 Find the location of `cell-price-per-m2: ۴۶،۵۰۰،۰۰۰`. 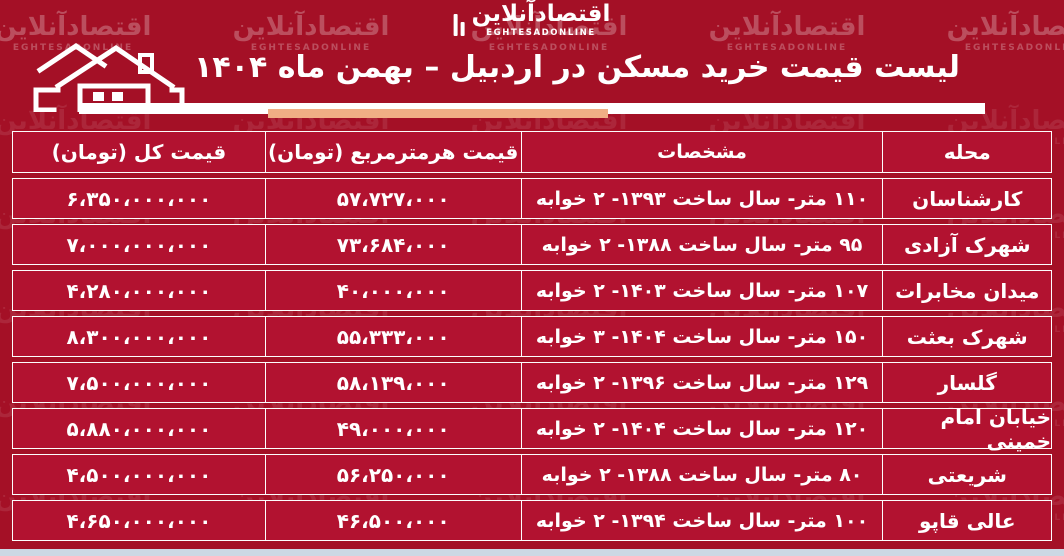

cell-price-per-m2: ۴۶،۵۰۰،۰۰۰ is located at coordinates (392, 520).